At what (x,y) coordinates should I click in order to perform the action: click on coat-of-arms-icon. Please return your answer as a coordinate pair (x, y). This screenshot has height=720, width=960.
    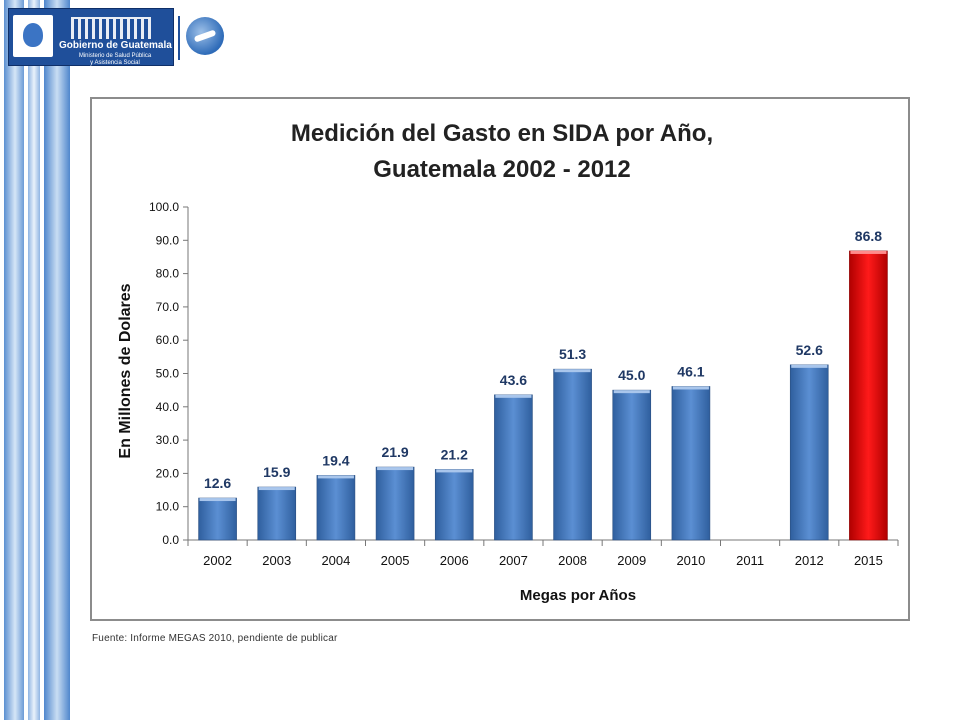
    Looking at the image, I should click on (33, 36).